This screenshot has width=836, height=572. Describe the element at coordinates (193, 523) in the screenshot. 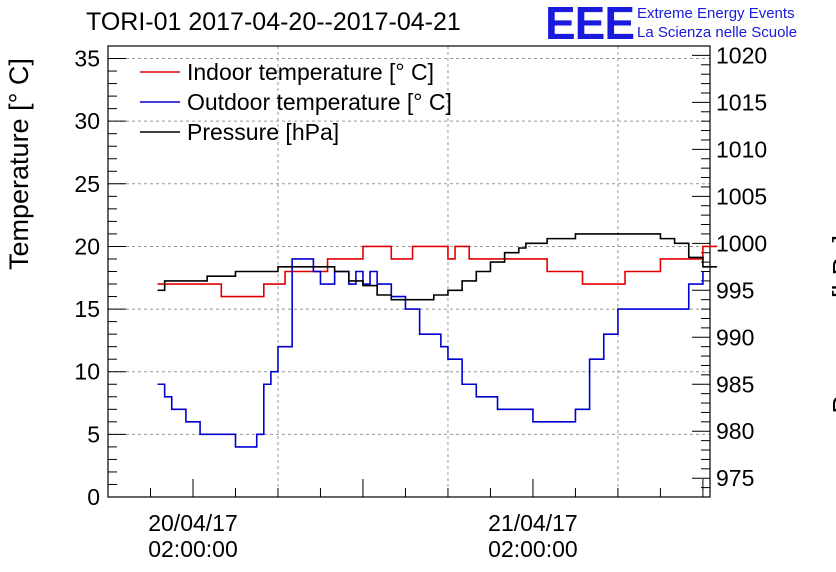

I see `x-tick-label-date: 20/04/17` at that location.